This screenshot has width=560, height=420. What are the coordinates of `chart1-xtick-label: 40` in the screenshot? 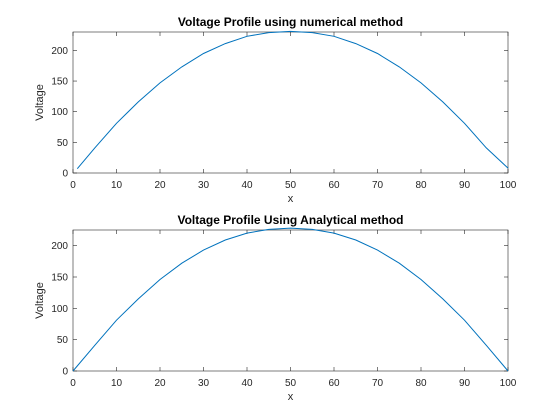 It's located at (247, 185).